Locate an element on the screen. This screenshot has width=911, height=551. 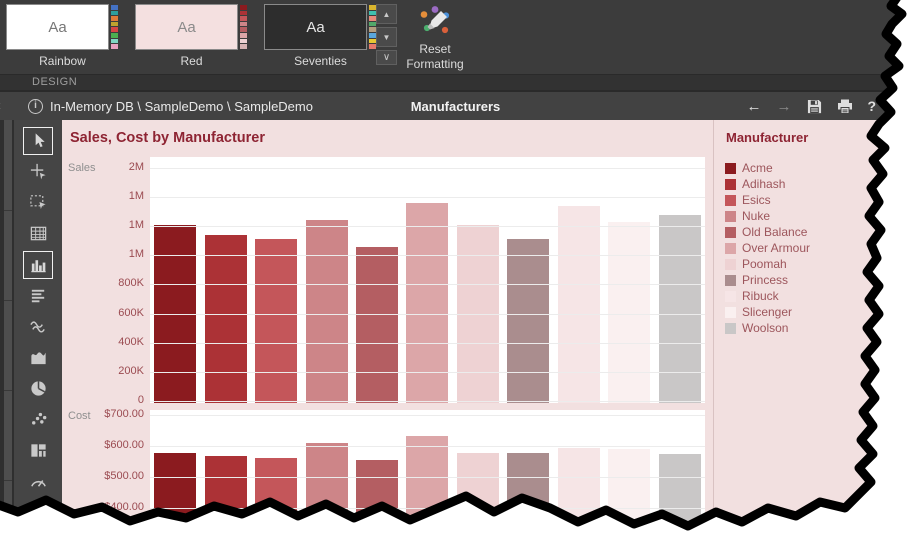
cost-bar-acme is located at coordinates (175, 502).